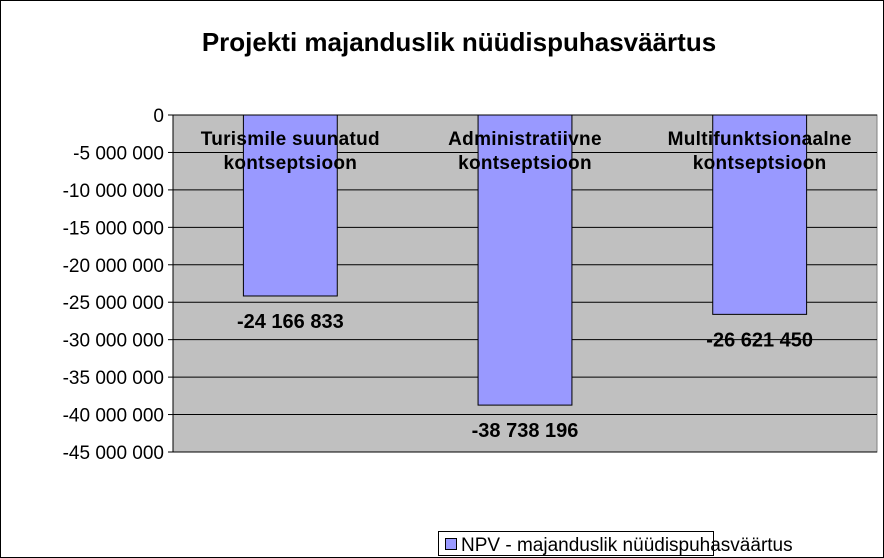  What do you see at coordinates (525, 431) in the screenshot?
I see `value-label: -38 738 196` at bounding box center [525, 431].